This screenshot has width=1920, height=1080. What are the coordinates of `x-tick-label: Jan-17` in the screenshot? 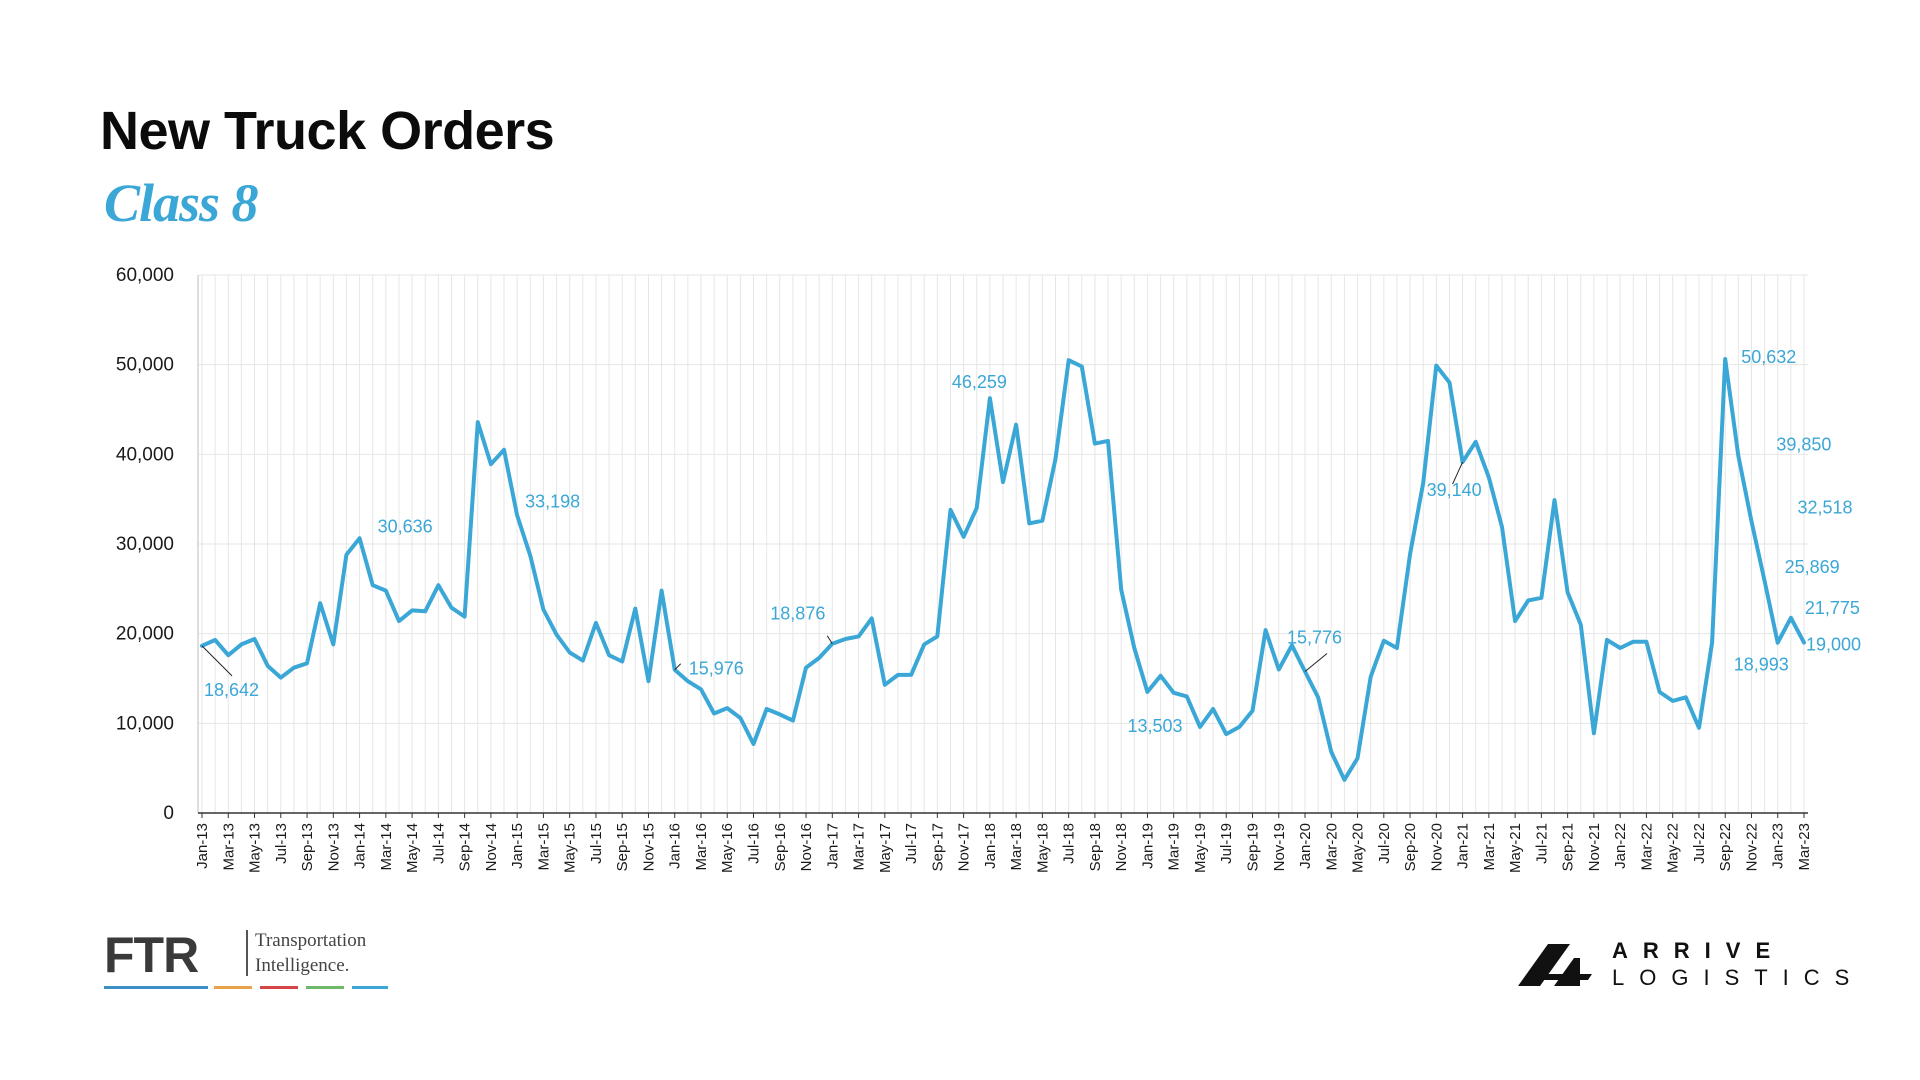 It's located at (832, 846).